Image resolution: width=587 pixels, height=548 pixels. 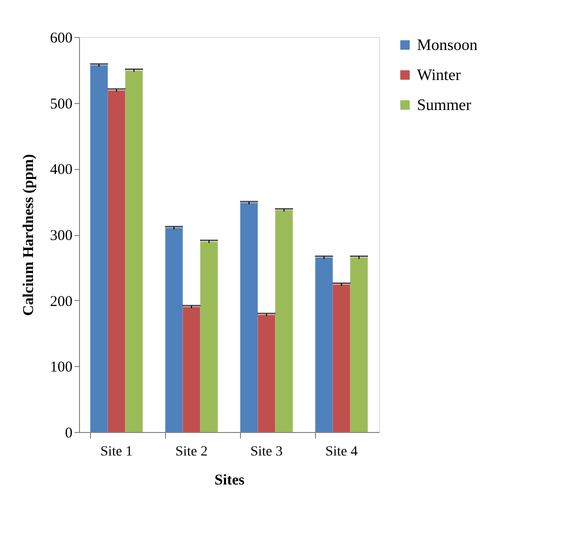 What do you see at coordinates (191, 452) in the screenshot?
I see `x-tick-label: Site 2` at bounding box center [191, 452].